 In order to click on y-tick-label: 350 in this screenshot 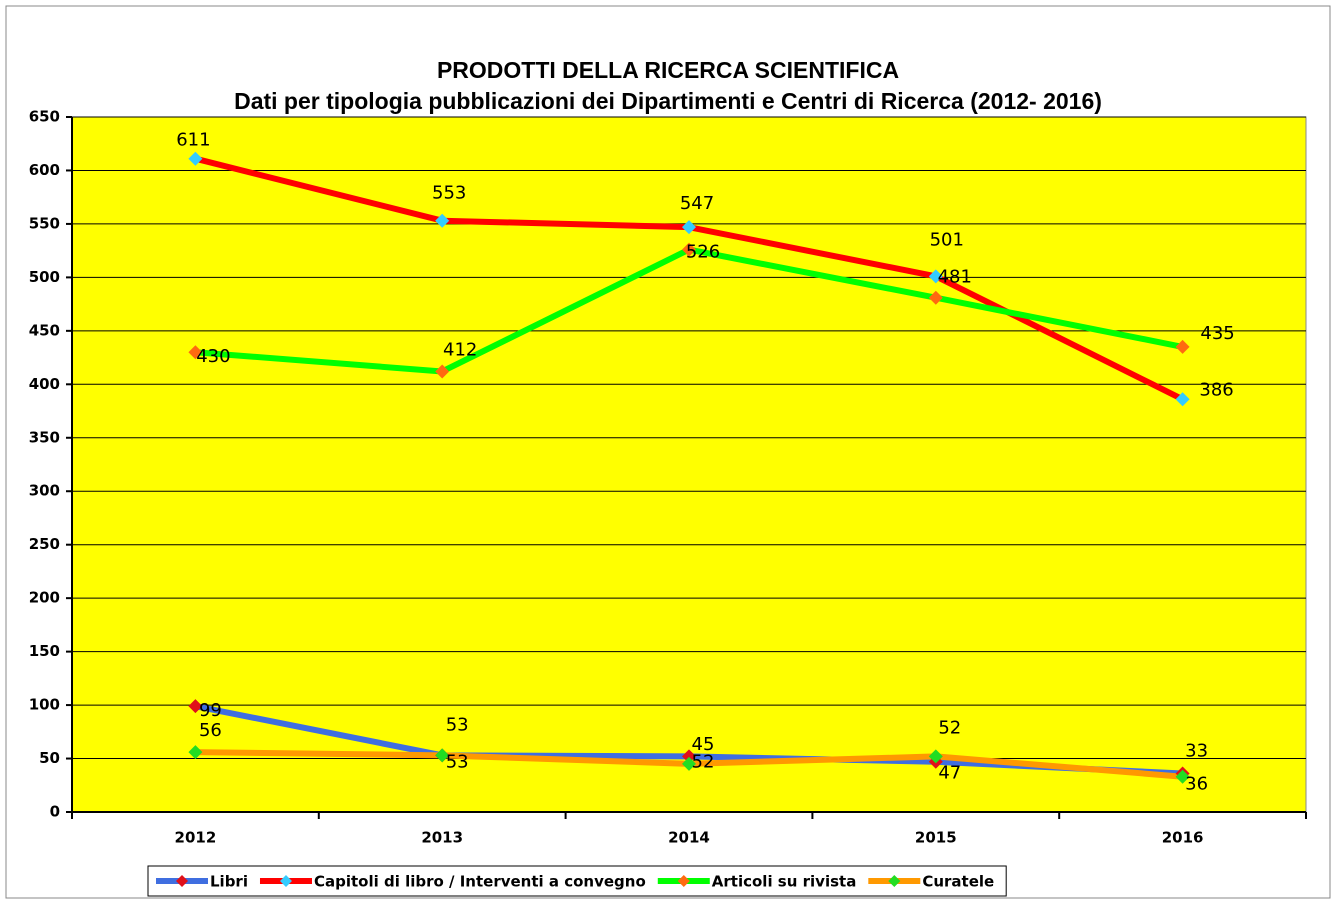, I will do `click(44, 437)`.